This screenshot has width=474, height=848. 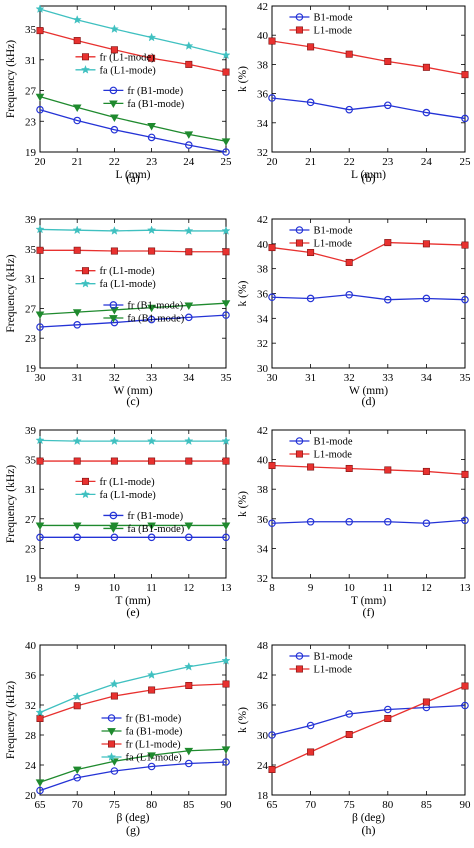 I want to click on x-tick-label: 33, so click(x=152, y=378).